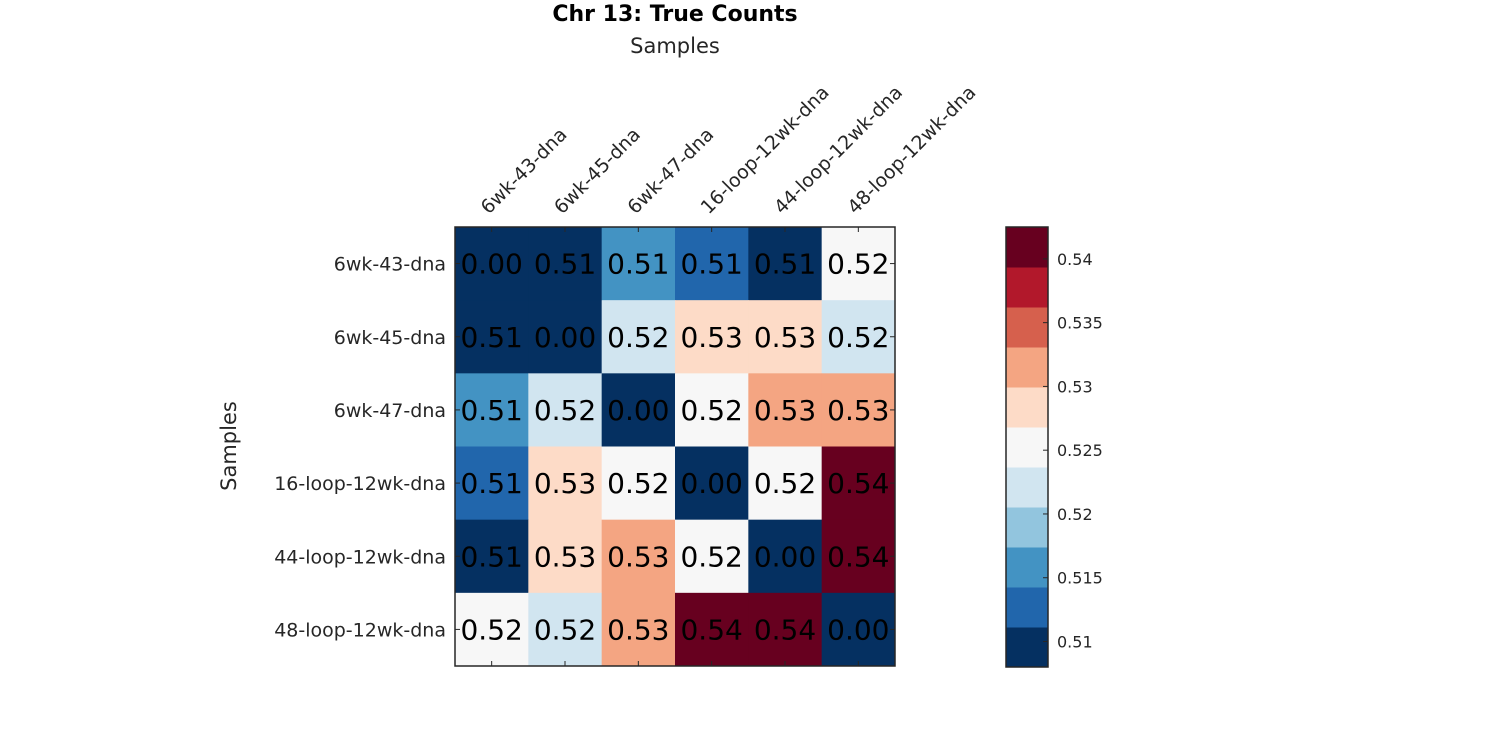  What do you see at coordinates (390, 411) in the screenshot?
I see `y-tick-label: 6wk-47-dna` at bounding box center [390, 411].